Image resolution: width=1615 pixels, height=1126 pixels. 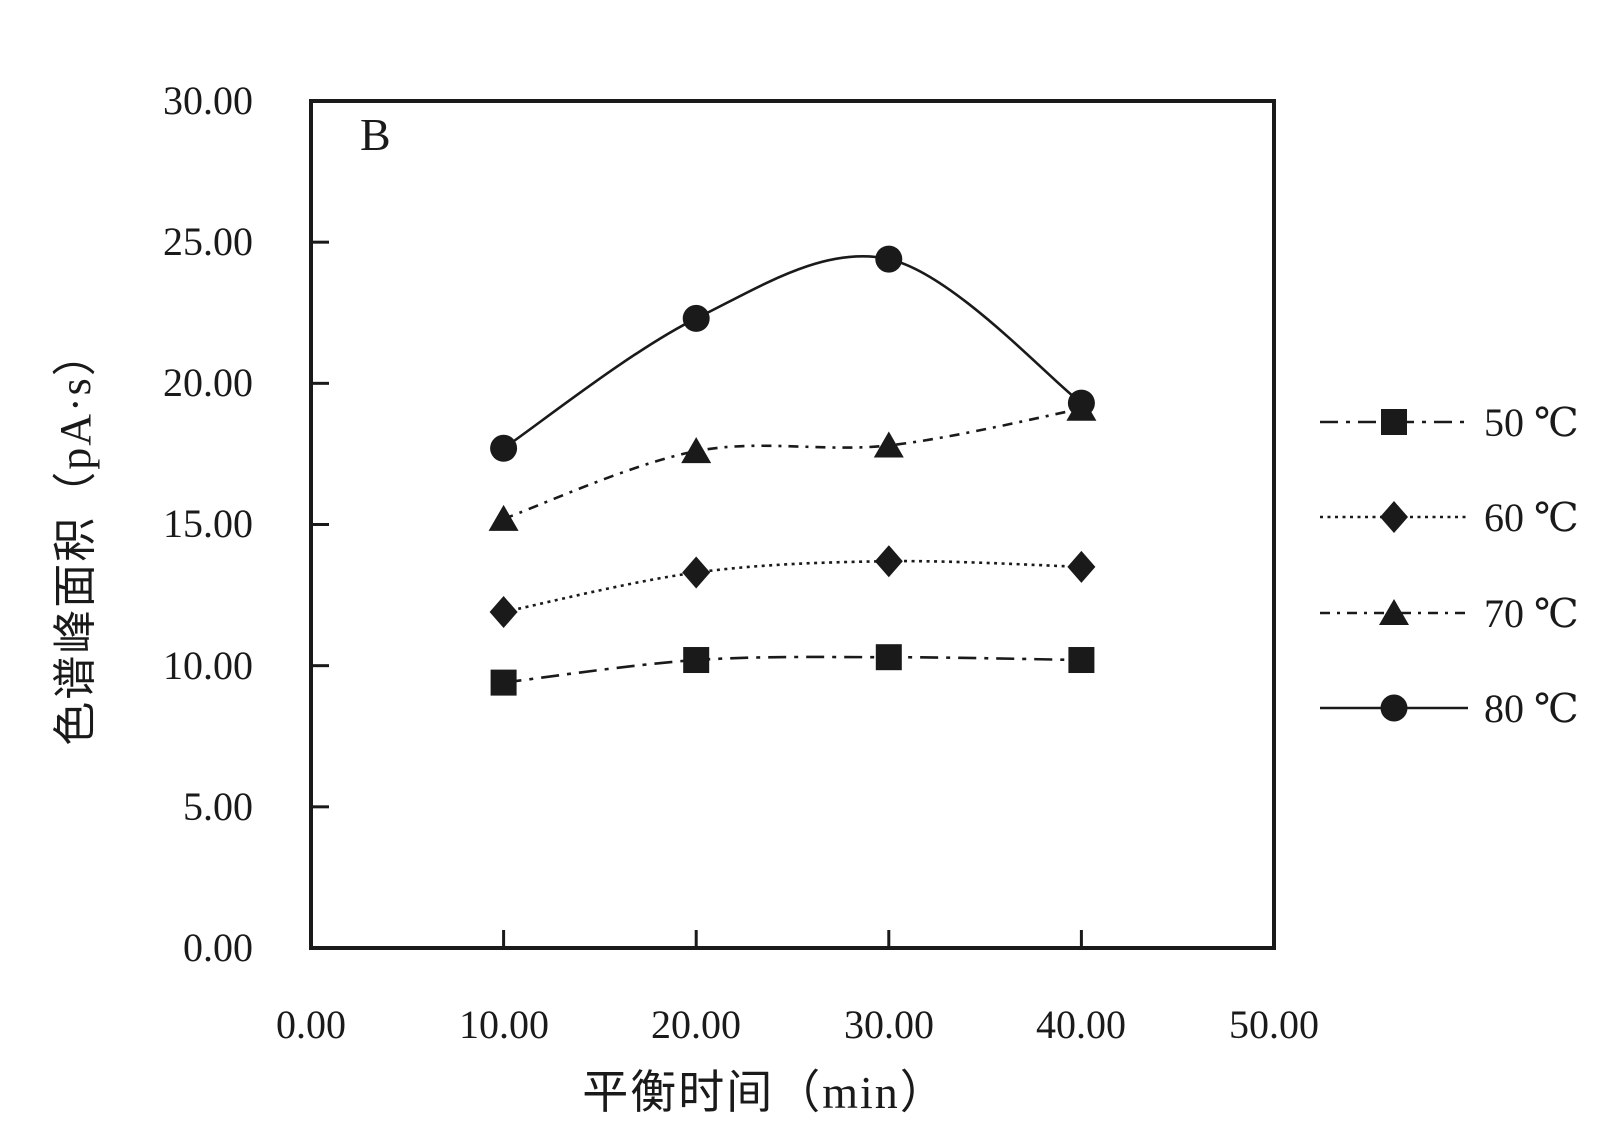 What do you see at coordinates (792, 352) in the screenshot?
I see `series-line-circle` at bounding box center [792, 352].